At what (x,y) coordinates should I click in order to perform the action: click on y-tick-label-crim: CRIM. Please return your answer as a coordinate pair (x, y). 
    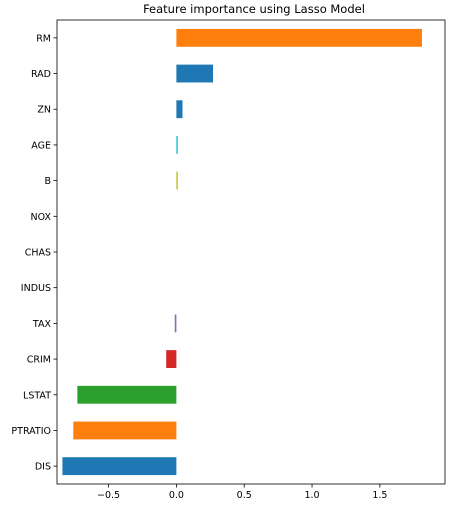
    Looking at the image, I should click on (39, 360).